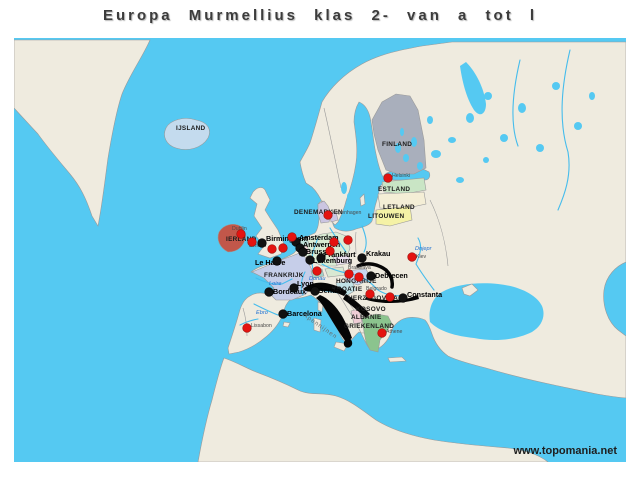  Describe the element at coordinates (261, 326) in the screenshot. I see `bg-city-label-lissabon: Lissabon` at that location.